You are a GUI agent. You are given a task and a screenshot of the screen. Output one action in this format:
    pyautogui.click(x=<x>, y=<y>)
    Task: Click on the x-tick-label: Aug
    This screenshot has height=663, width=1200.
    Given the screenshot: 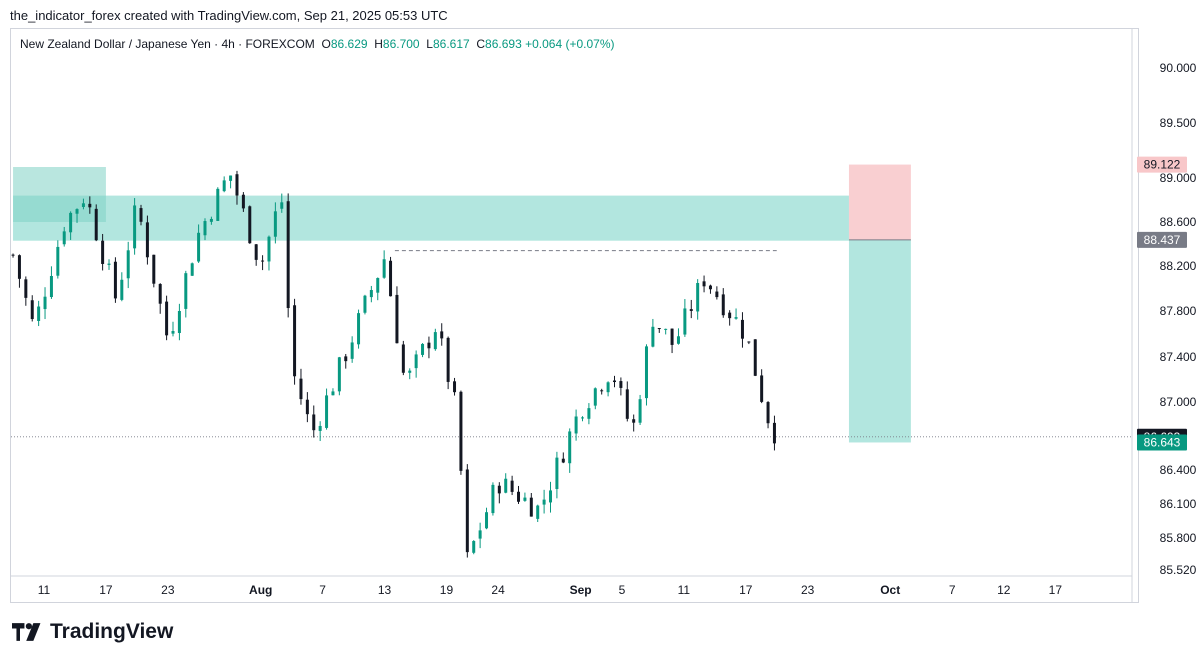 What is the action you would take?
    pyautogui.click(x=260, y=590)
    